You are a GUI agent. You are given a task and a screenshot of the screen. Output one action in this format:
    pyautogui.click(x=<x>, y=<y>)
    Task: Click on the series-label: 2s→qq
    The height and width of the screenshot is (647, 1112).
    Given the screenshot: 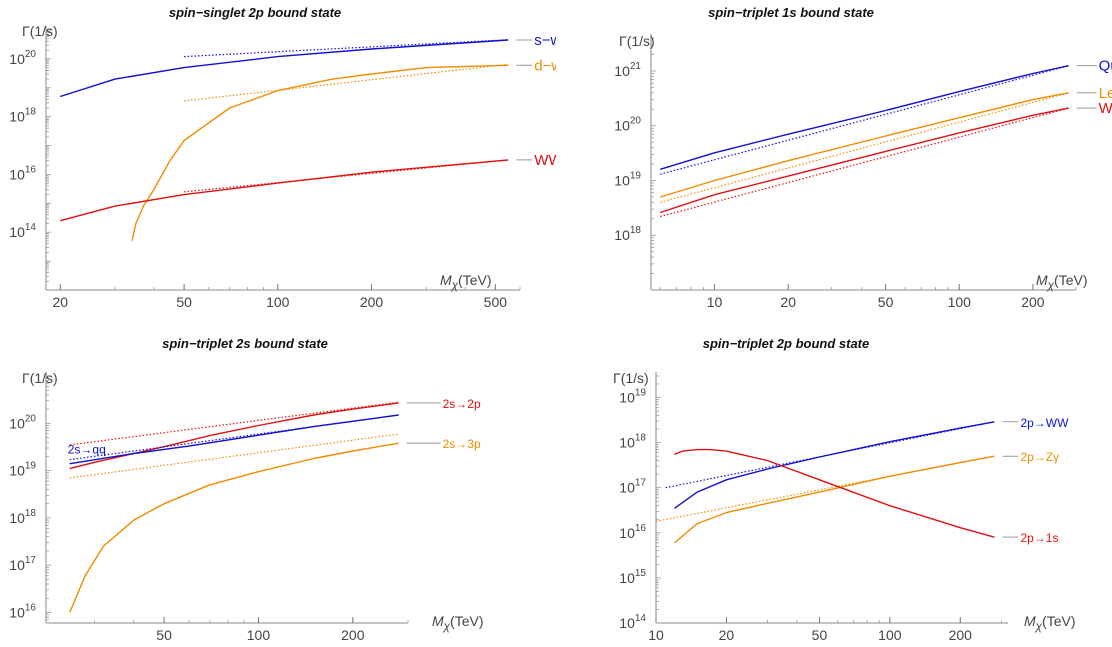 What is the action you would take?
    pyautogui.click(x=87, y=450)
    